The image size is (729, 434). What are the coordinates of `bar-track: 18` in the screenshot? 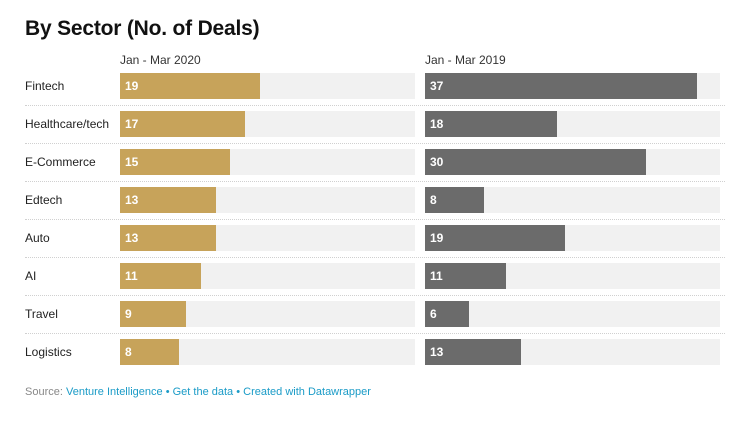 It's located at (572, 124).